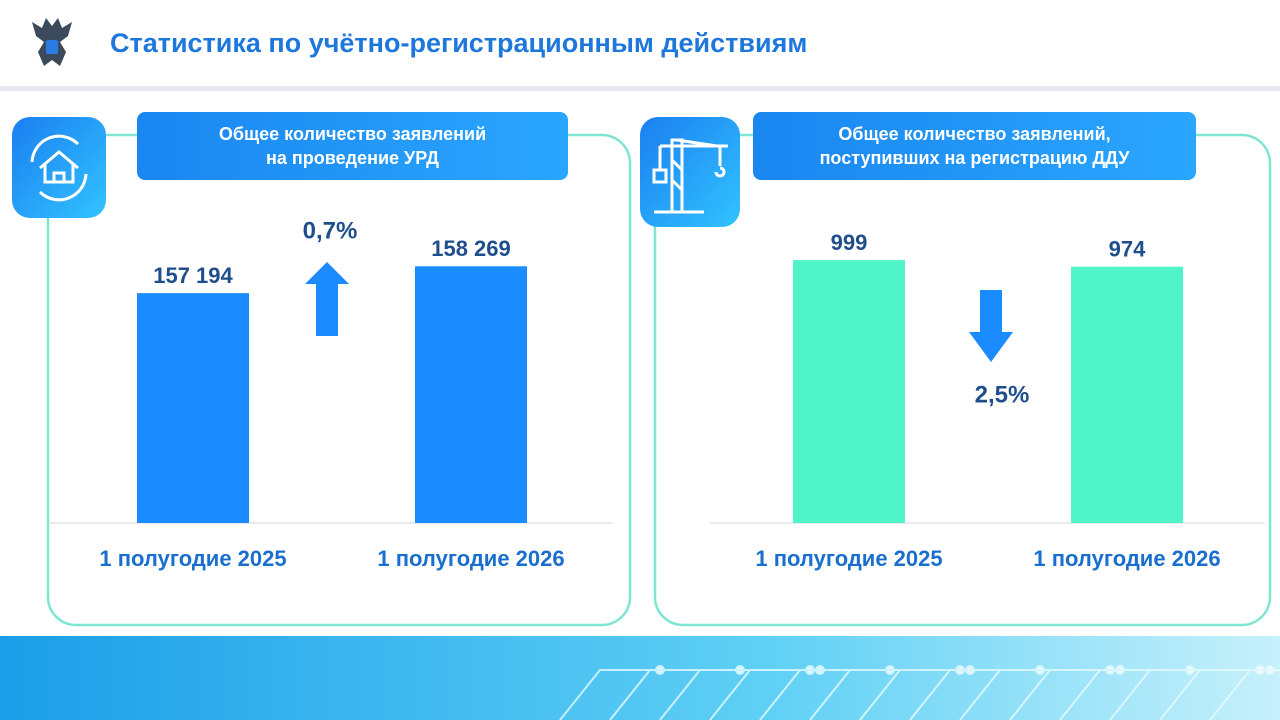  What do you see at coordinates (640, 88) in the screenshot?
I see `header-rule` at bounding box center [640, 88].